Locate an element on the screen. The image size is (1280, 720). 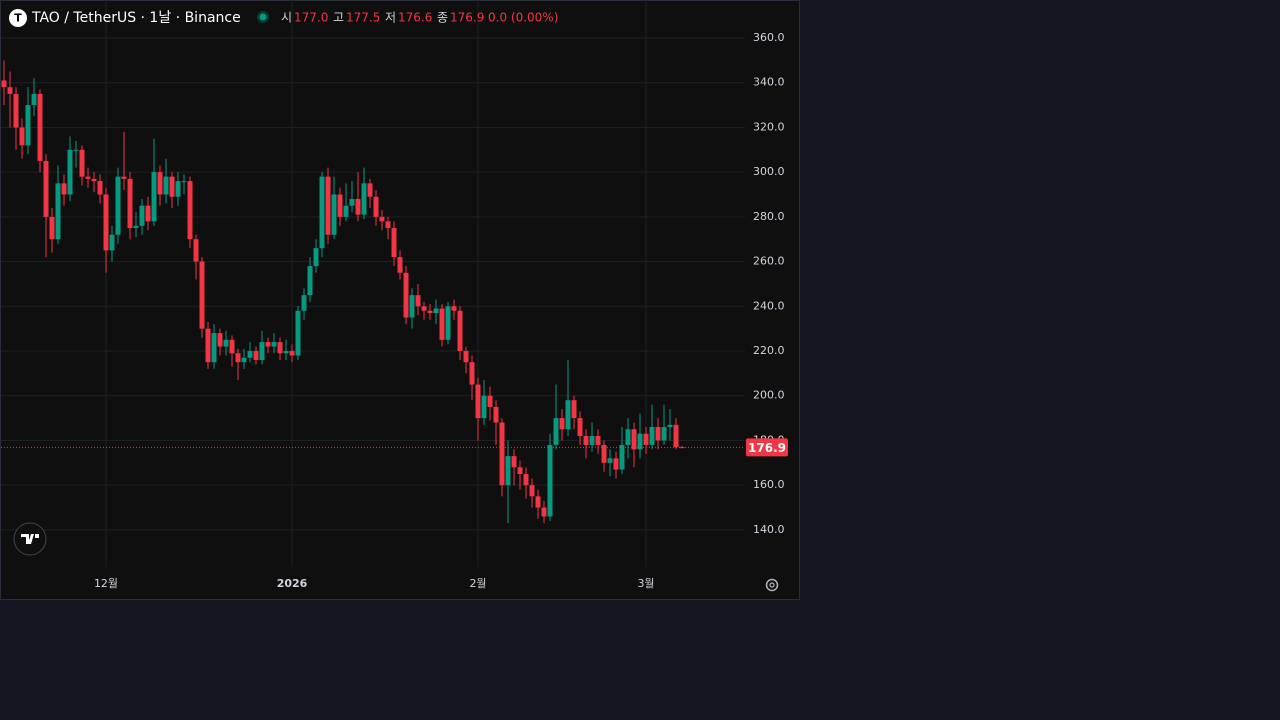
y-tick-label: 260.0 is located at coordinates (769, 261).